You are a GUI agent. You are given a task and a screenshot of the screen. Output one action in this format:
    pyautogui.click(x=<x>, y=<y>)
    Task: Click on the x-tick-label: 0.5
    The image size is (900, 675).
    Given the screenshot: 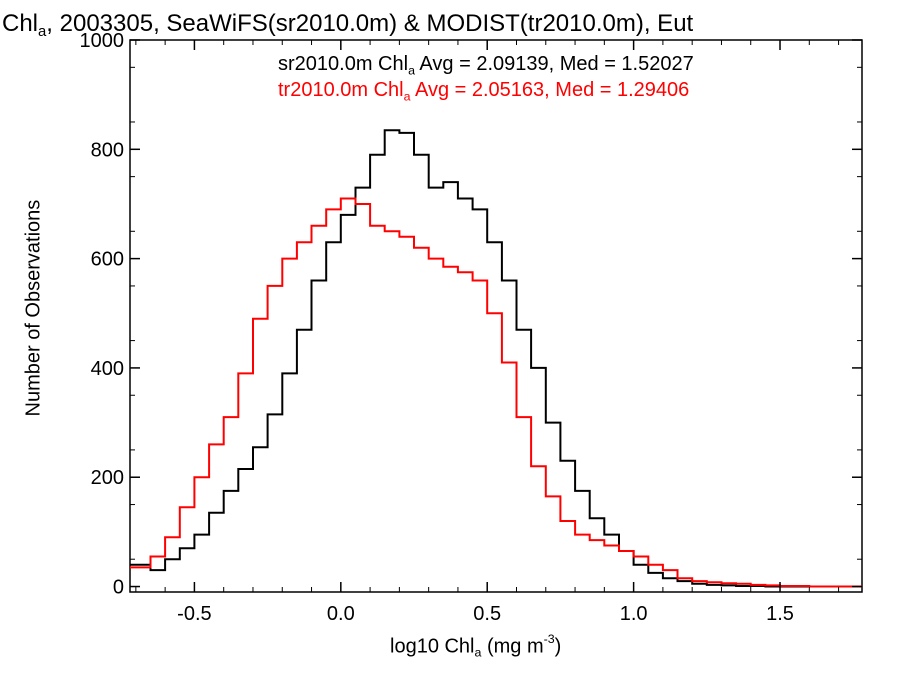 What is the action you would take?
    pyautogui.click(x=487, y=614)
    